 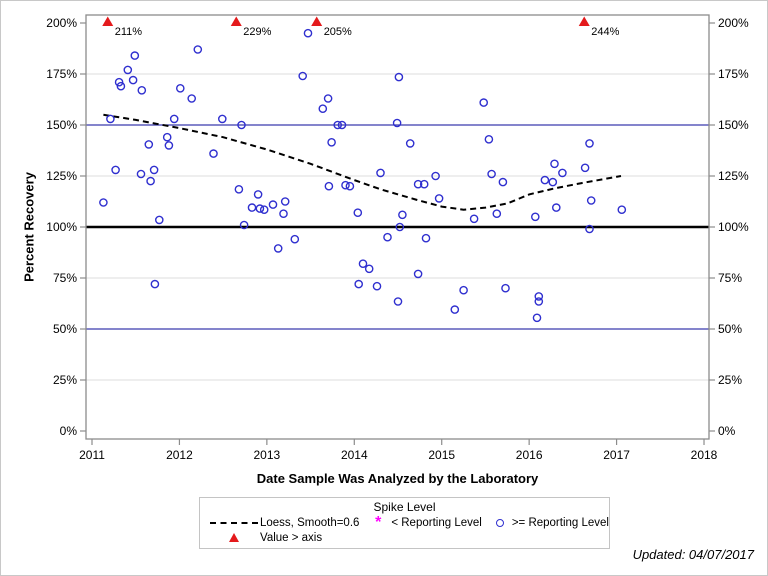 What do you see at coordinates (92, 455) in the screenshot?
I see `x-tick-label: 2011` at bounding box center [92, 455].